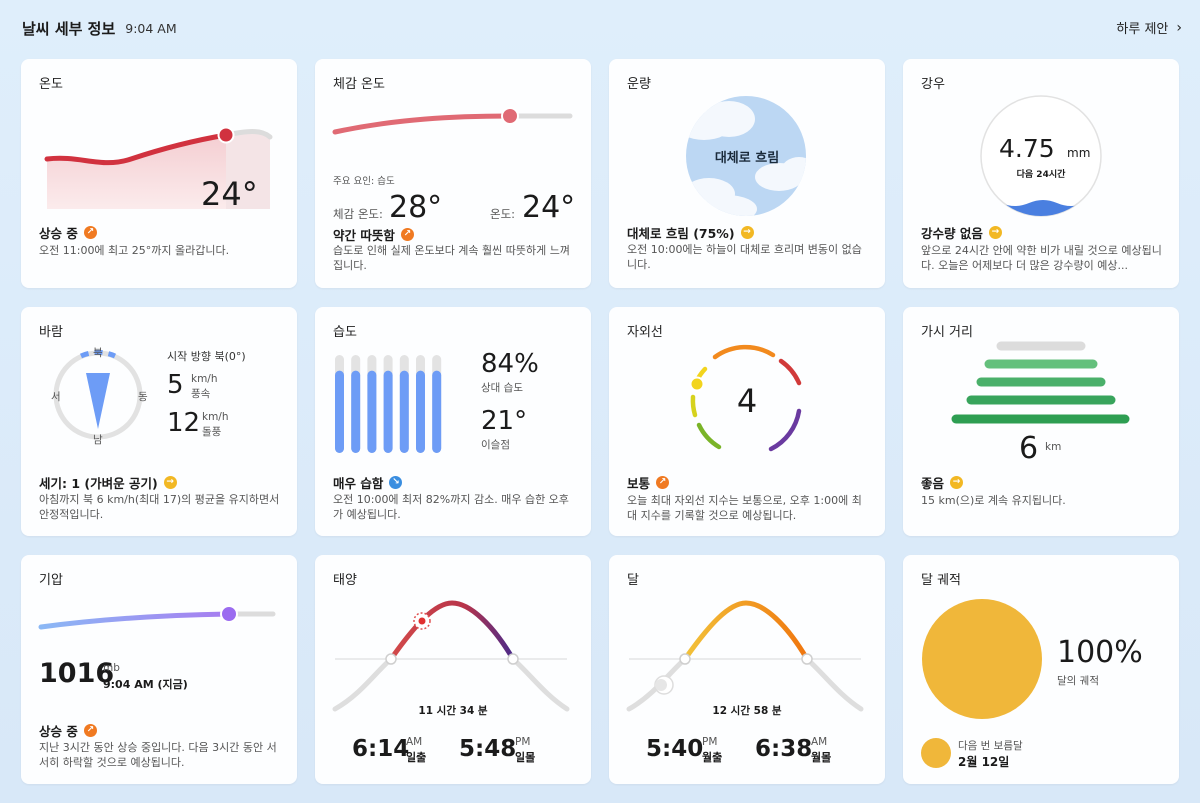 The width and height of the screenshot is (1200, 803). I want to click on daily-suggestion-label: 하루 제안, so click(1142, 29).